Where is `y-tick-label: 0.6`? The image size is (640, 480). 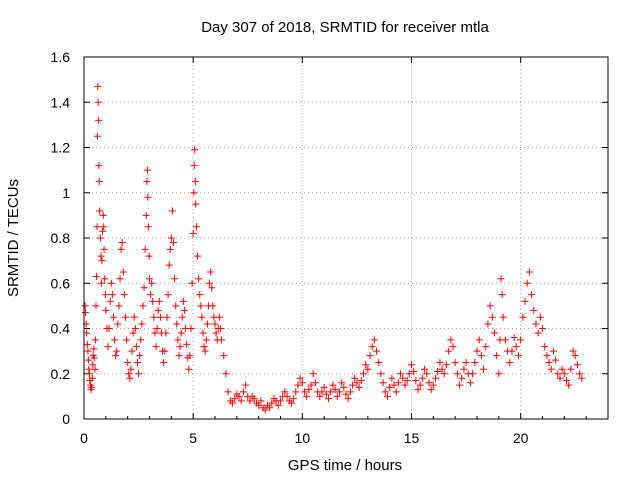
y-tick-label: 0.6 is located at coordinates (61, 283).